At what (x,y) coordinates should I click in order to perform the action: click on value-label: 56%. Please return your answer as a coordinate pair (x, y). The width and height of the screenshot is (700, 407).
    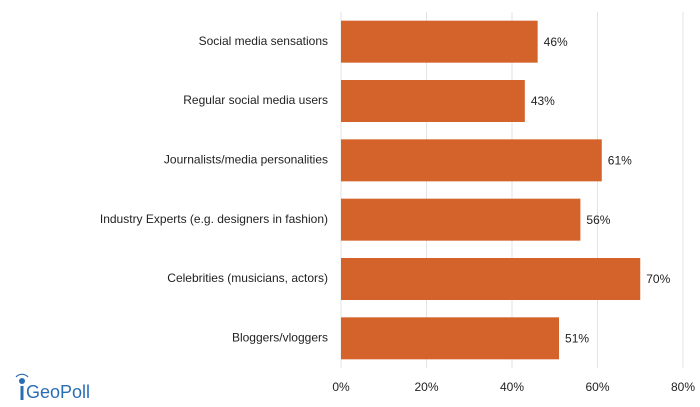
    Looking at the image, I should click on (598, 220).